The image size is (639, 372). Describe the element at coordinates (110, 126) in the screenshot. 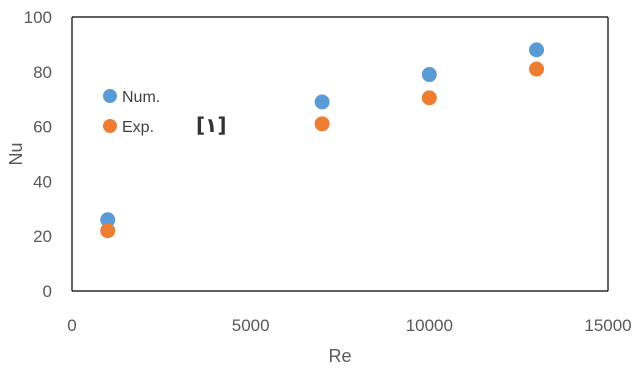

I see `legend-marker-exp` at that location.